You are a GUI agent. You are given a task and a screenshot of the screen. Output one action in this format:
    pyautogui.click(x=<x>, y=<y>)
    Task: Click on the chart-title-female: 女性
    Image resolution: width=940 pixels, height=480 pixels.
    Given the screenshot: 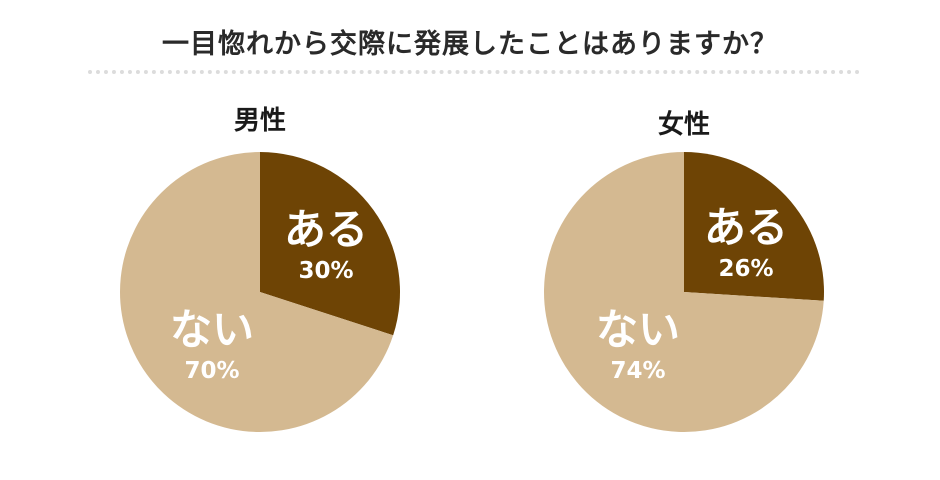 What is the action you would take?
    pyautogui.click(x=683, y=125)
    